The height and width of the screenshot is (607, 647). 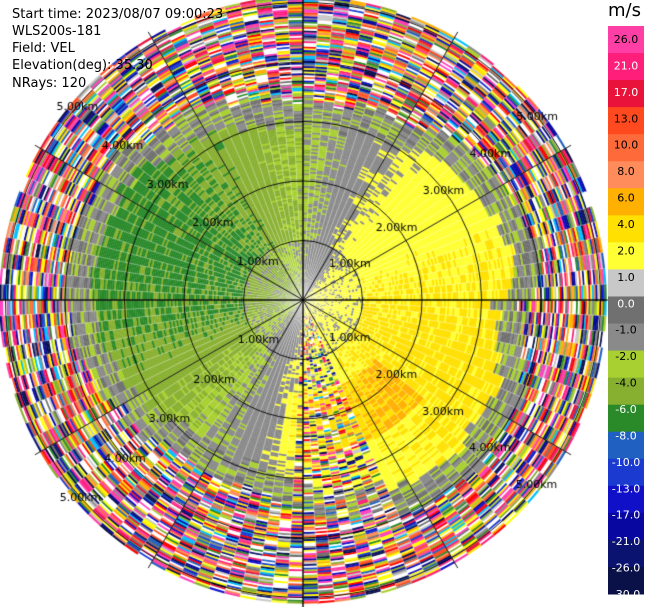 I want to click on colorbar-tick-label: -10.0, so click(x=626, y=462).